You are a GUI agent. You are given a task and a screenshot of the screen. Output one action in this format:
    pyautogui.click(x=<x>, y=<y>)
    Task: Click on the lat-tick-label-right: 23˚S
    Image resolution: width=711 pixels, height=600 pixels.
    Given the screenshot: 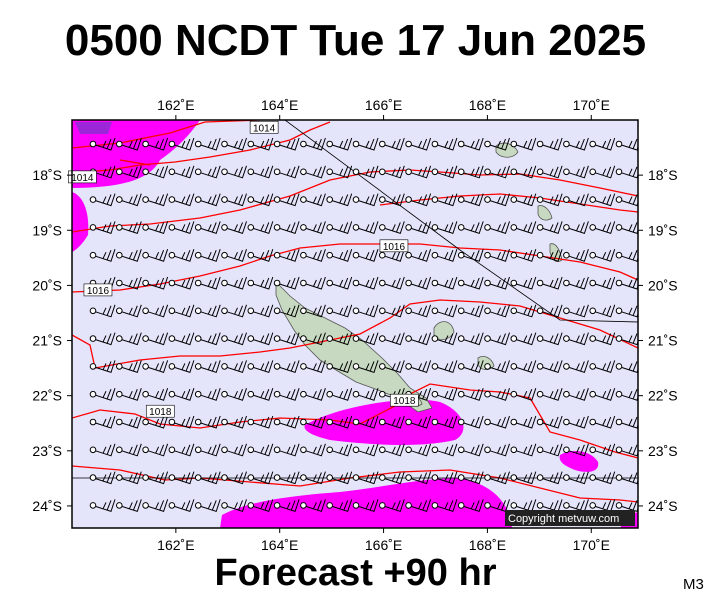 What is the action you would take?
    pyautogui.click(x=663, y=451)
    